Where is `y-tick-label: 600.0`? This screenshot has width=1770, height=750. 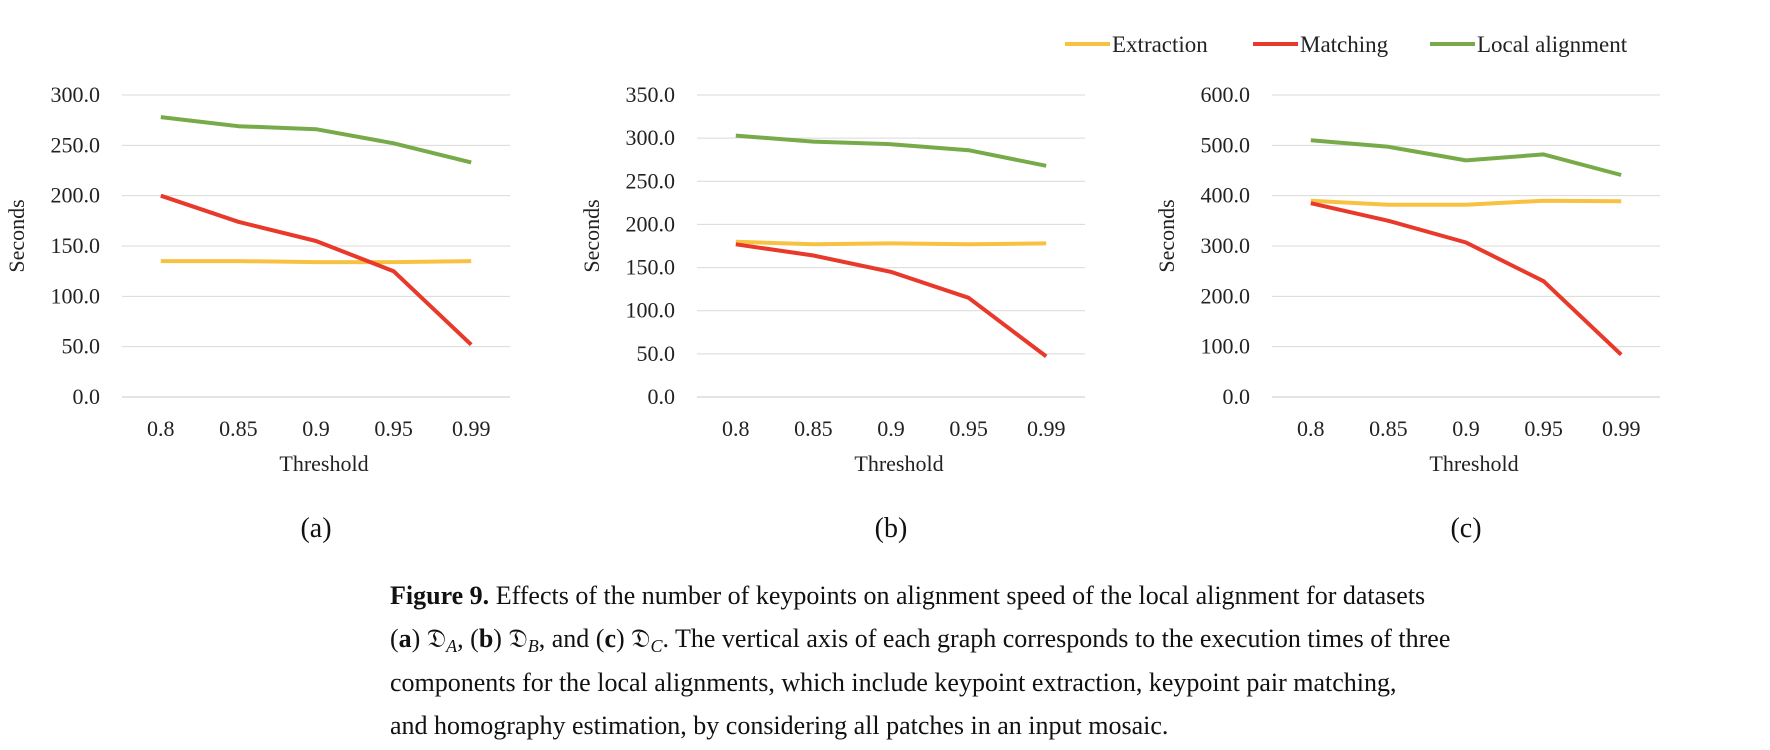 y-tick-label: 600.0 is located at coordinates (1226, 94).